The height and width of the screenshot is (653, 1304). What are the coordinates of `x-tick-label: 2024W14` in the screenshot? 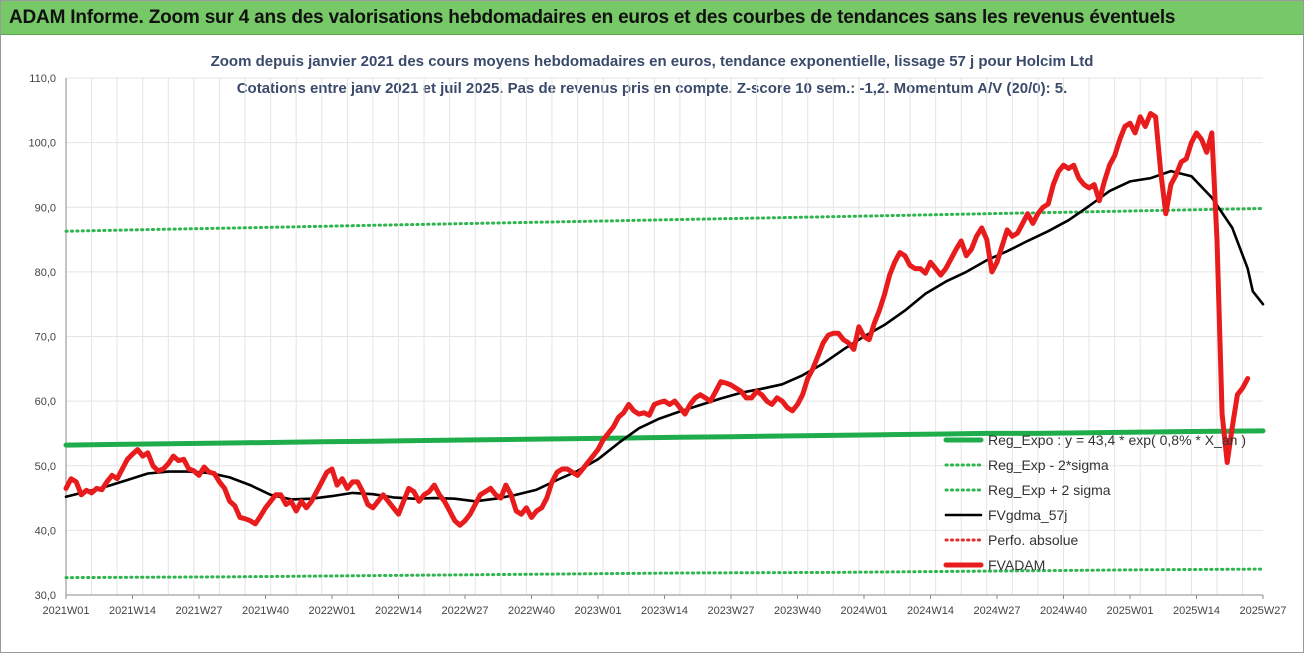 It's located at (930, 611).